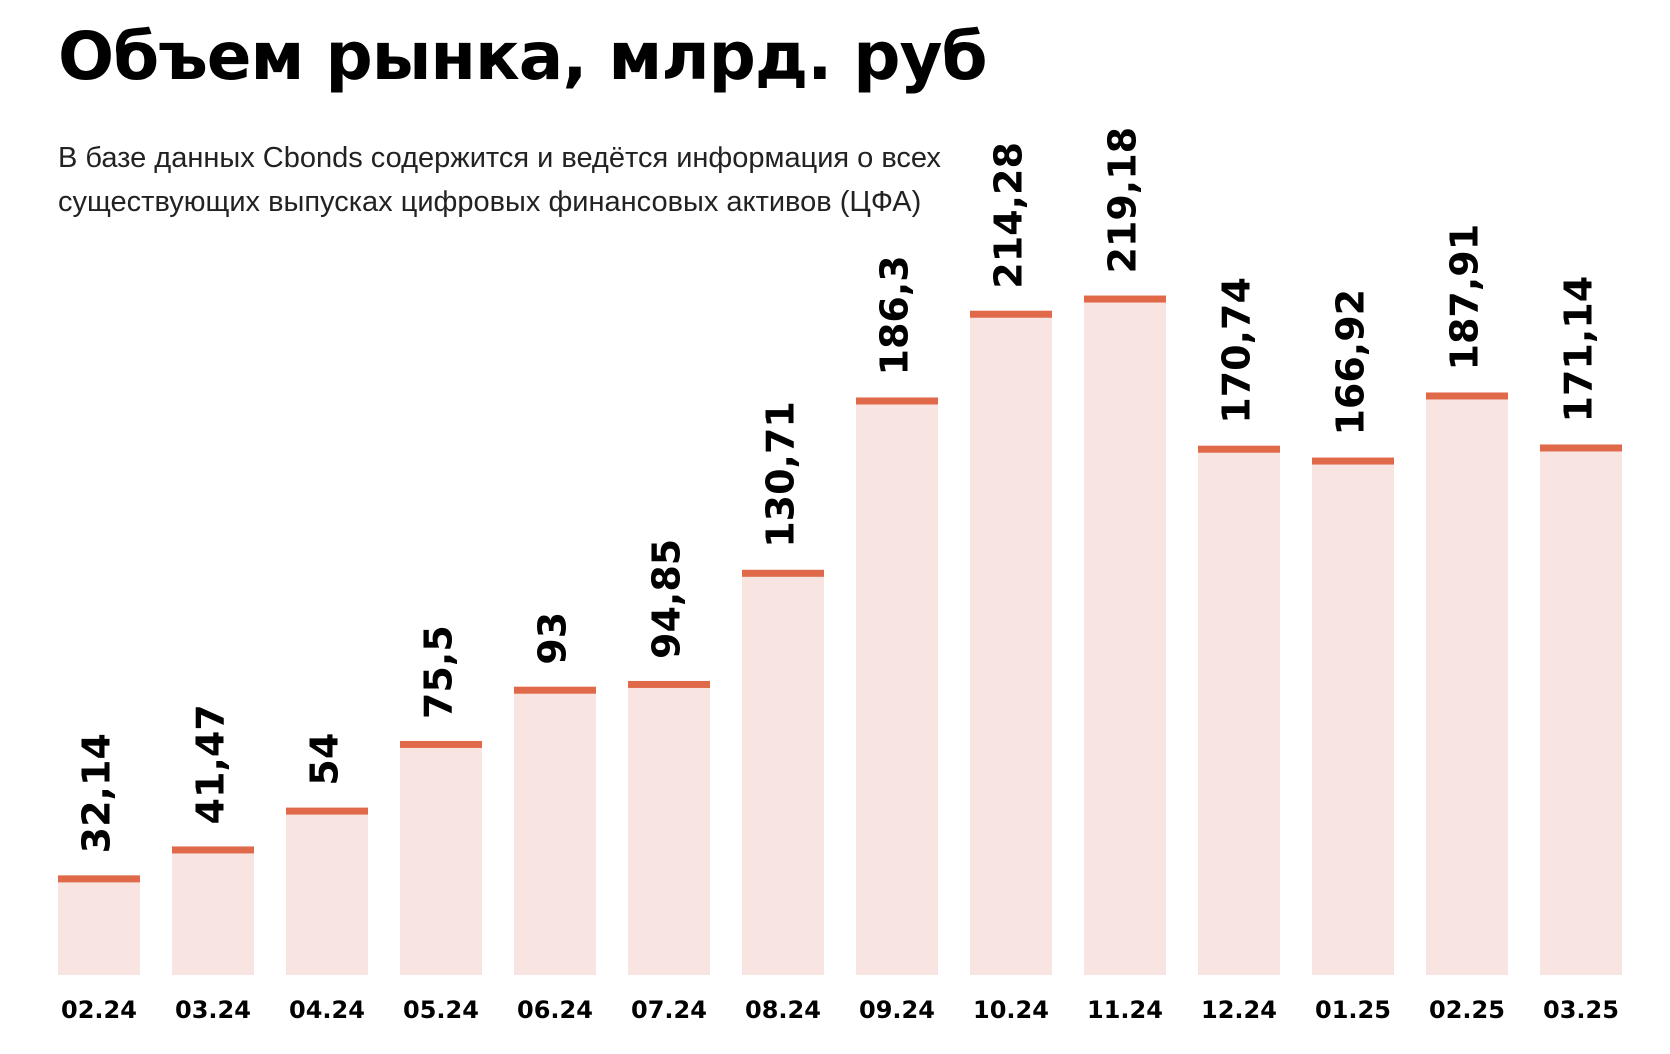  What do you see at coordinates (783, 1010) in the screenshot?
I see `category-label-08.24: 08.24` at bounding box center [783, 1010].